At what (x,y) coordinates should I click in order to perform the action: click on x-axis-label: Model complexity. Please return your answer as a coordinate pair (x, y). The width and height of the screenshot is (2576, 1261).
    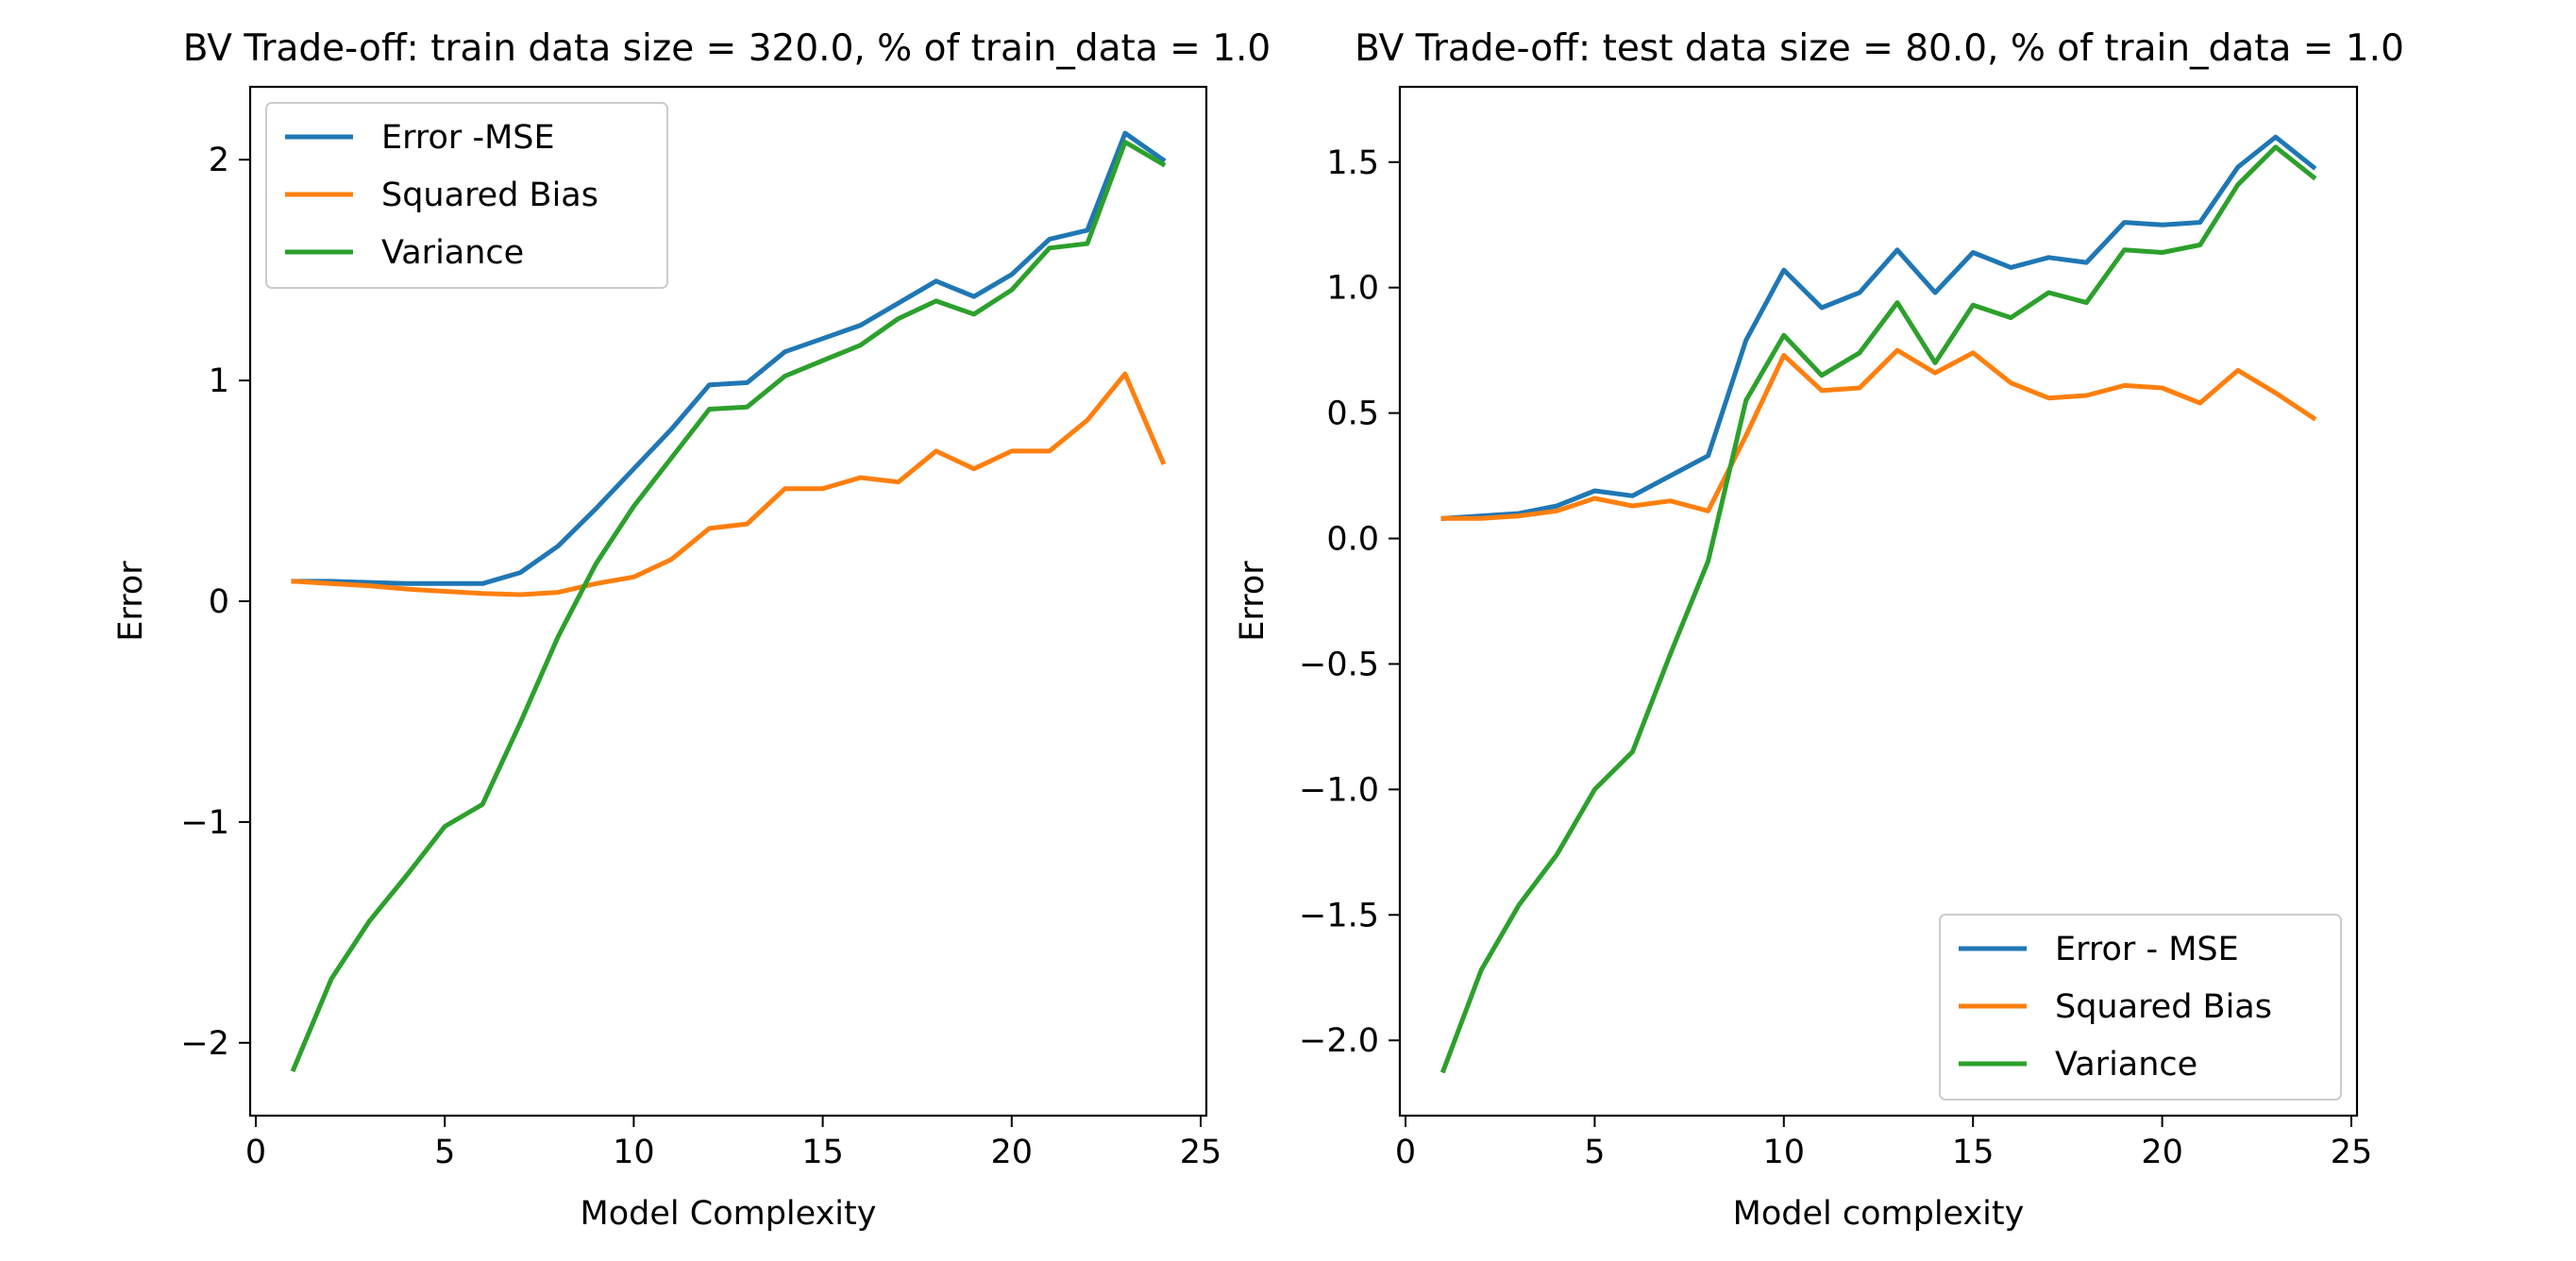
    Looking at the image, I should click on (1879, 1214).